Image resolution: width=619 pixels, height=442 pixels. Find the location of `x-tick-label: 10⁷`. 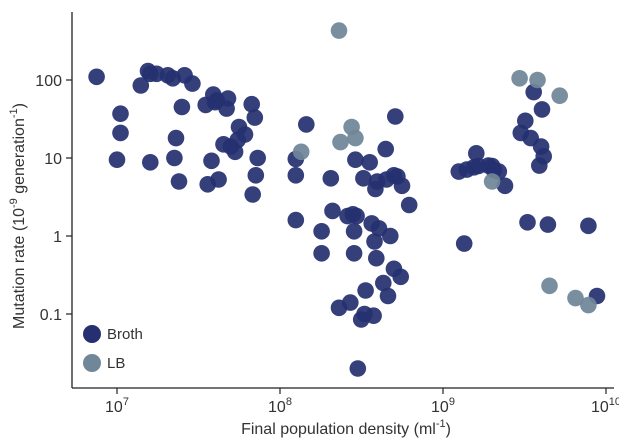

x-tick-label: 10⁷ is located at coordinates (117, 406).